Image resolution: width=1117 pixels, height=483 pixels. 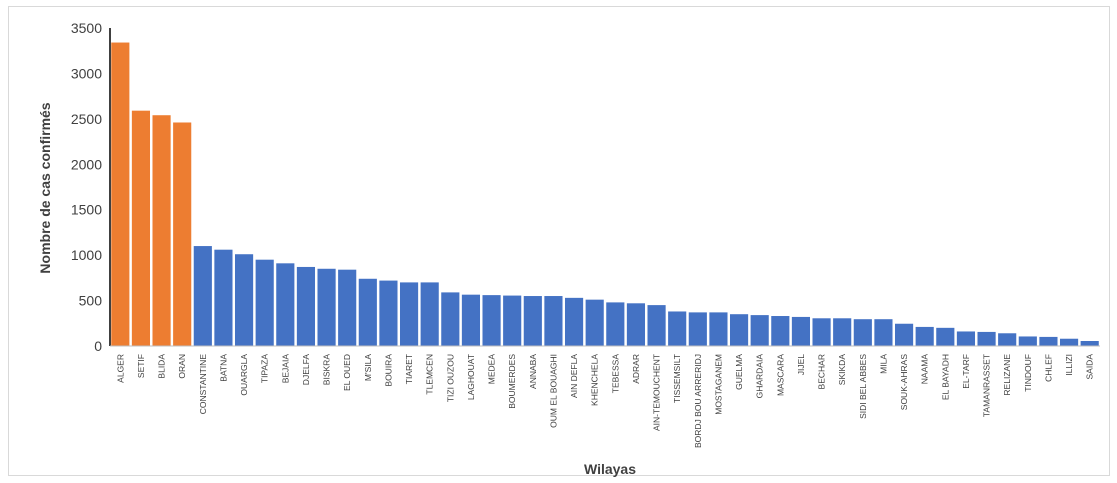 What do you see at coordinates (883, 364) in the screenshot?
I see `x-category-label: MILA` at bounding box center [883, 364].